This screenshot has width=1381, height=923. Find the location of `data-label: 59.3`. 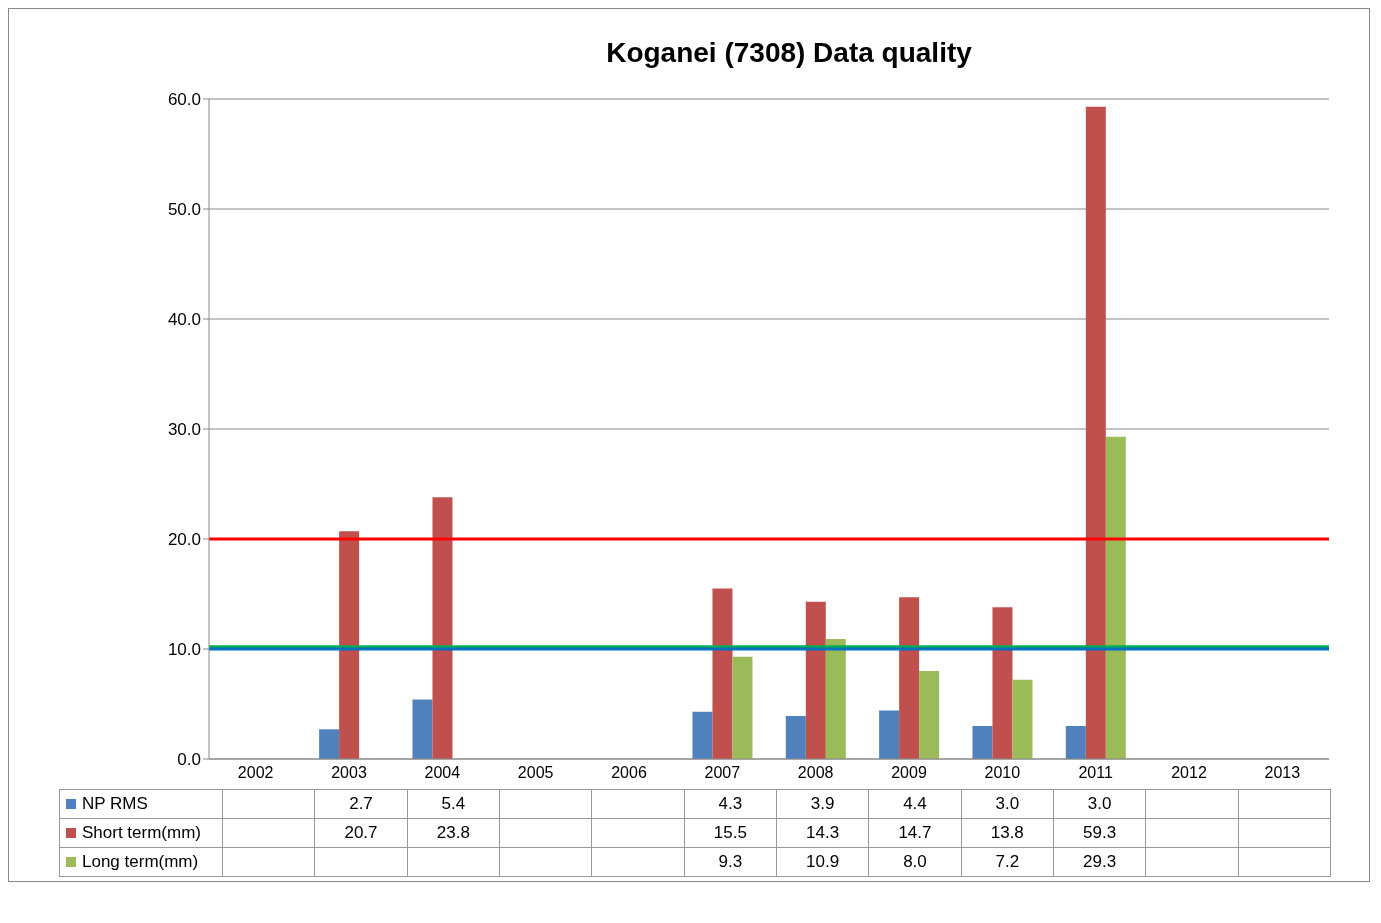

data-label: 59.3 is located at coordinates (1099, 833).